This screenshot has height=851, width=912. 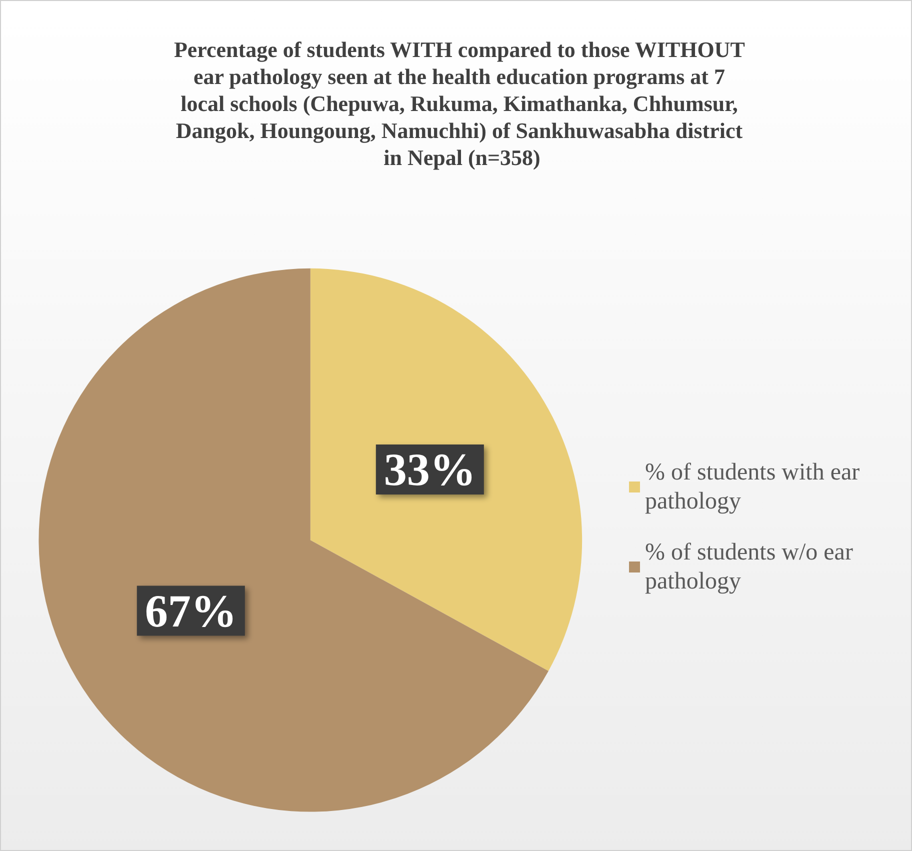 I want to click on data-label: 67%, so click(x=190, y=610).